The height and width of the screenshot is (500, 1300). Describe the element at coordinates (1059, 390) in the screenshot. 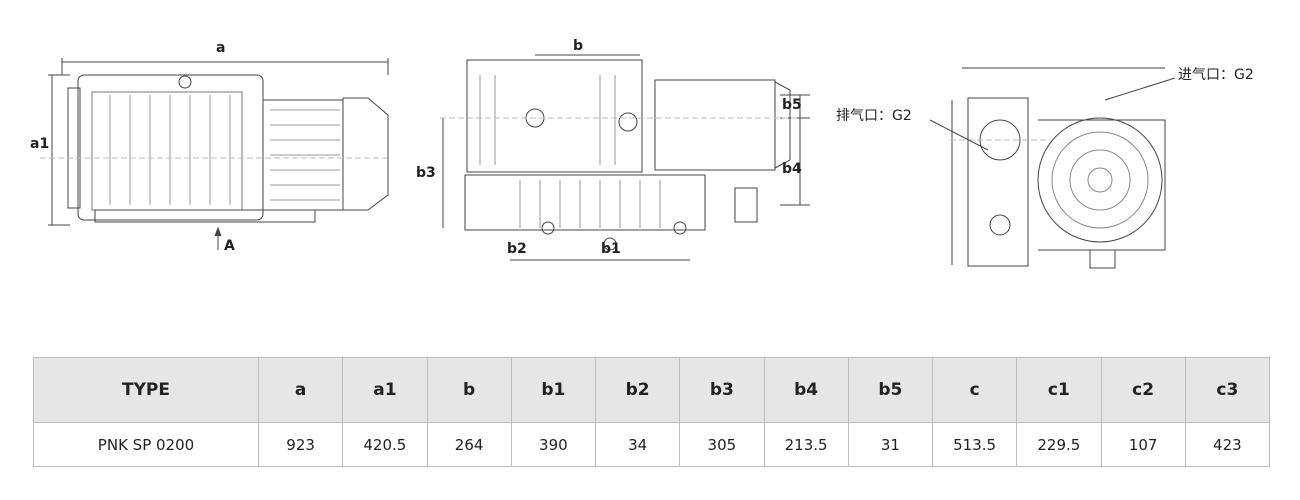

I see `header-c1: c1` at that location.